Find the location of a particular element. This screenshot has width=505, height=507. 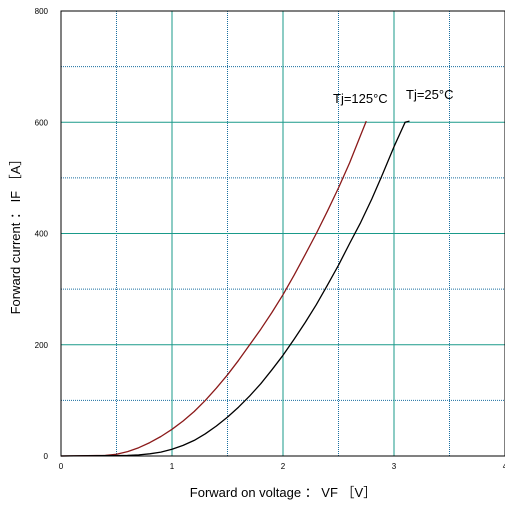

series-label-tj125: Tj=125°C is located at coordinates (360, 98).